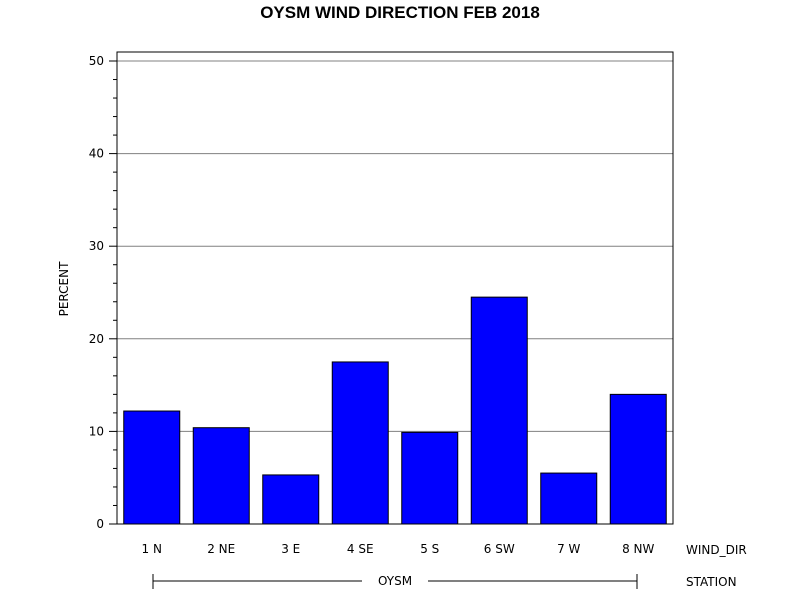  I want to click on y-tick-label: 40, so click(96, 154).